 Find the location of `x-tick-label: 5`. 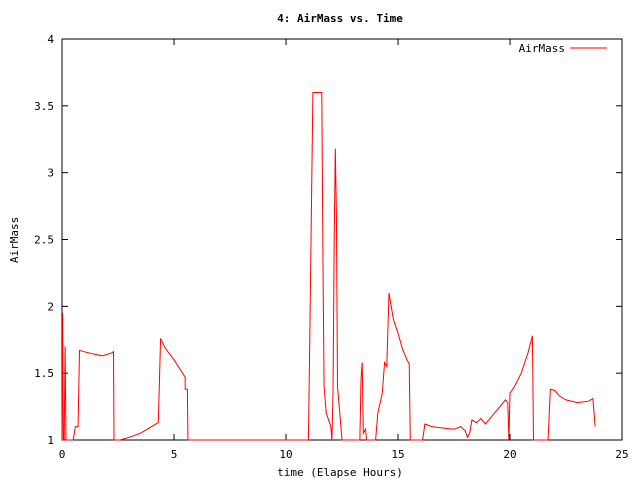

x-tick-label: 5 is located at coordinates (174, 454).